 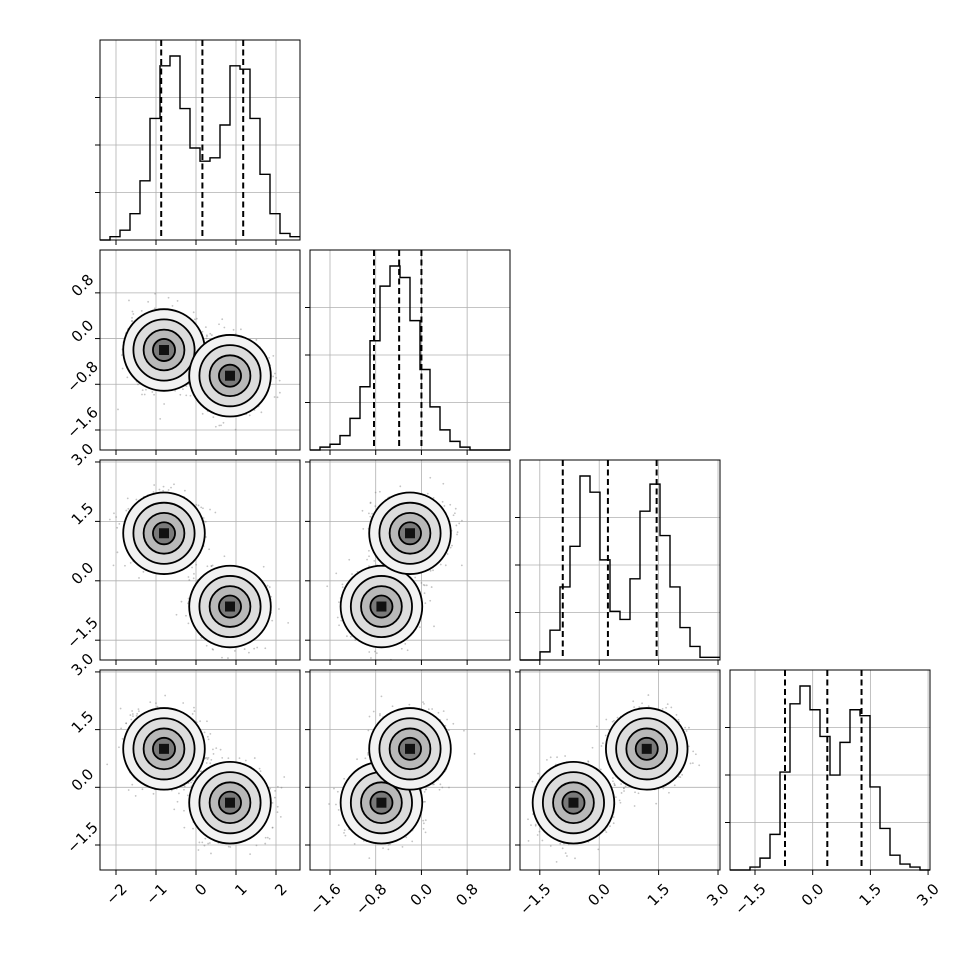 What do you see at coordinates (200, 148) in the screenshot?
I see `histogram-step-p0` at bounding box center [200, 148].